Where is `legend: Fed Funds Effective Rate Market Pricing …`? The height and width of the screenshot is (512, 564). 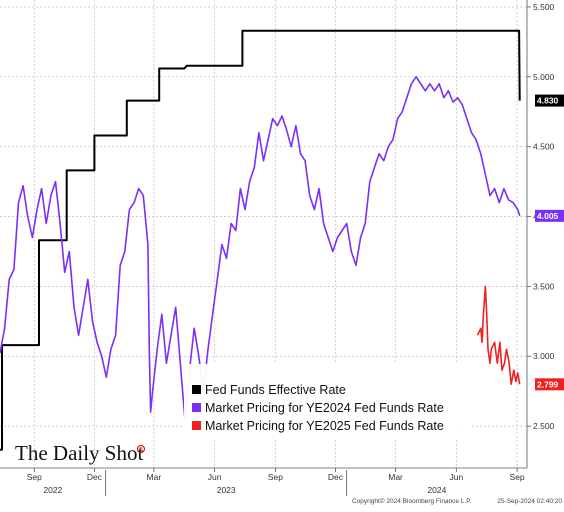
legend: Fed Funds Effective Rate Market Pricing … is located at coordinates (327, 402).